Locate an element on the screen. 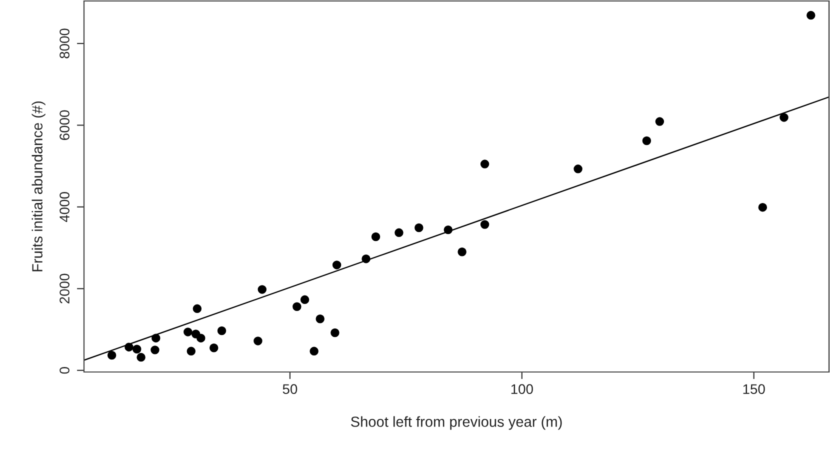 The height and width of the screenshot is (452, 830). x-tick-label: 100 is located at coordinates (522, 389).